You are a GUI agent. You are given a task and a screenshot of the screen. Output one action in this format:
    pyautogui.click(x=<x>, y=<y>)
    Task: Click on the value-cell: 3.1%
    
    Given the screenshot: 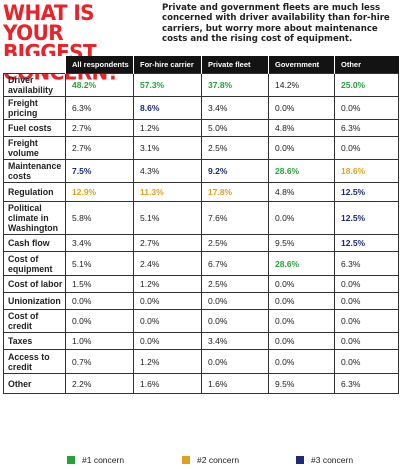 What is the action you would take?
    pyautogui.click(x=167, y=148)
    